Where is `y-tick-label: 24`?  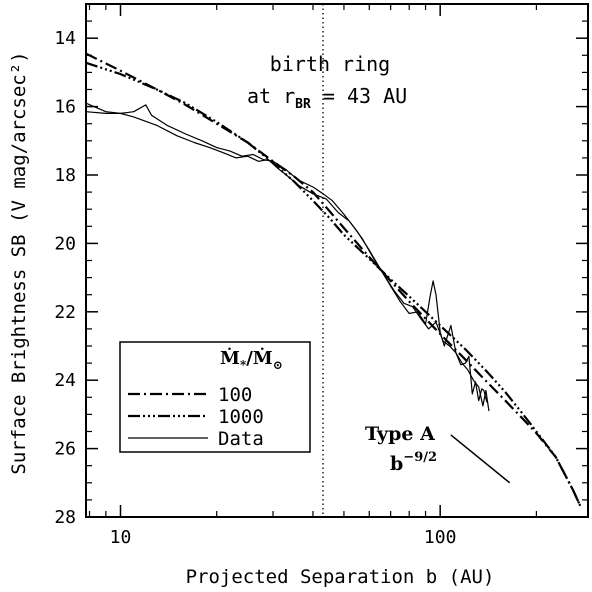 y-tick-label: 24 is located at coordinates (65, 380).